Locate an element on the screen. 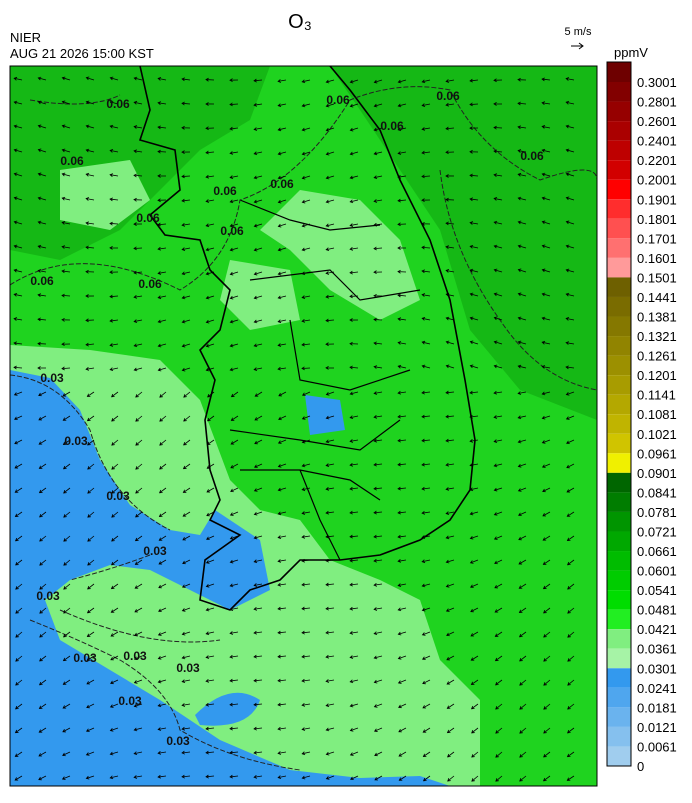 The width and height of the screenshot is (692, 803). colorbar-label: 0.1381 is located at coordinates (657, 317).